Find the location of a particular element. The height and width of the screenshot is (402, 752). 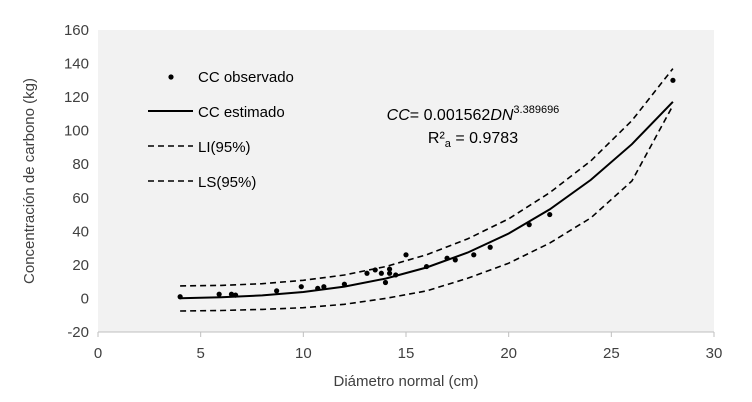

y-tick-label: 160 is located at coordinates (76, 30).